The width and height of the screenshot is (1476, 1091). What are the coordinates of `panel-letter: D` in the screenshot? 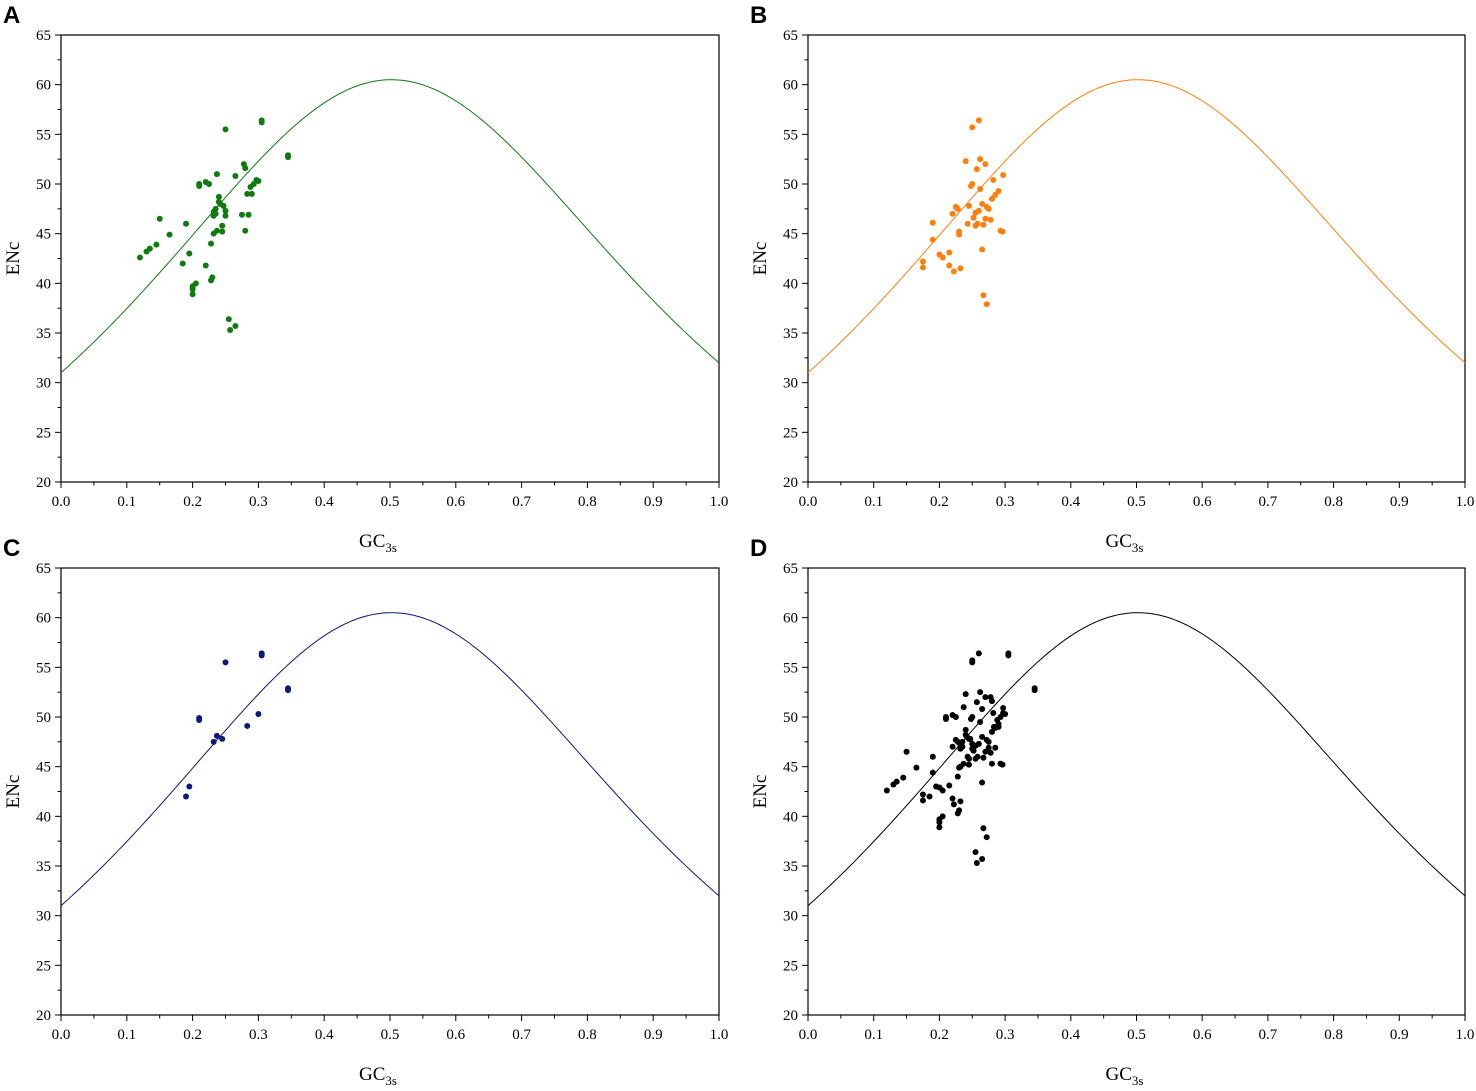 It's located at (758, 548).